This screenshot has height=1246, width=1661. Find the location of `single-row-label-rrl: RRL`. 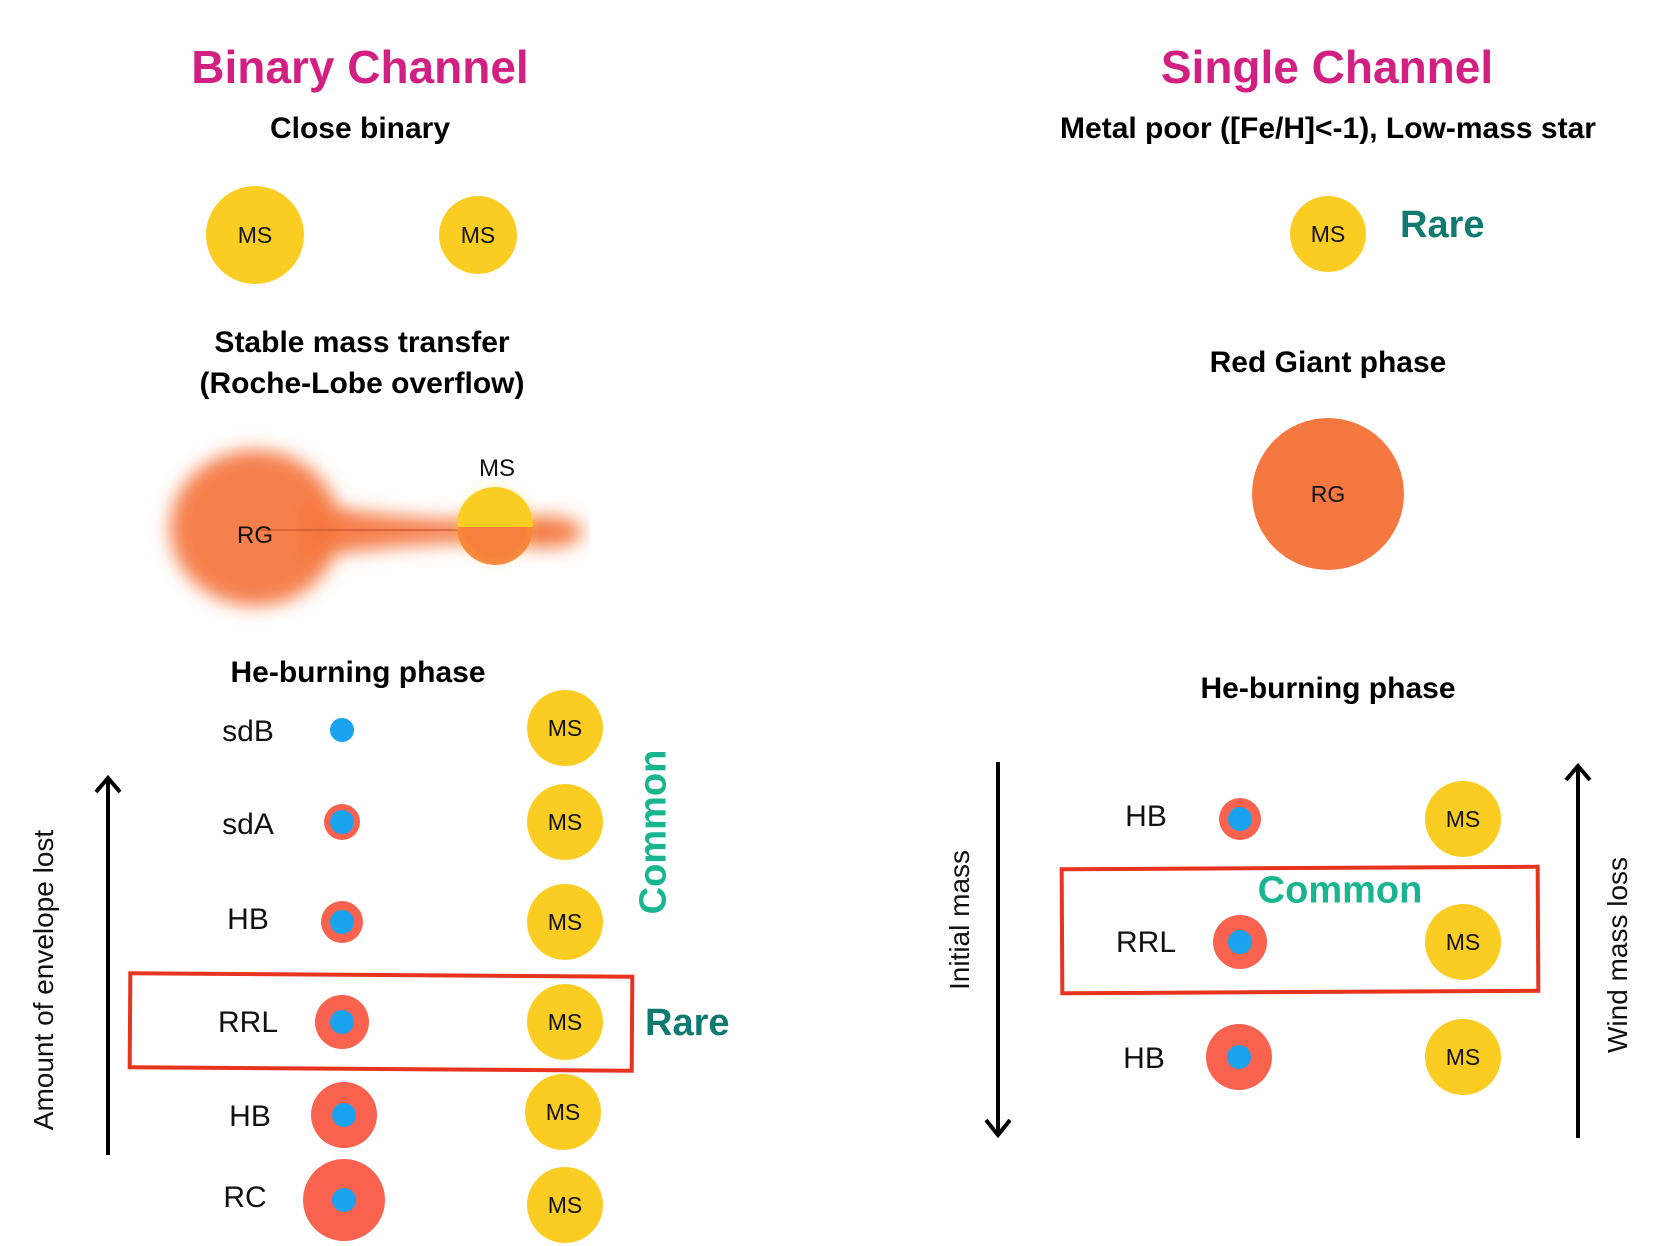

single-row-label-rrl: RRL is located at coordinates (1146, 942).